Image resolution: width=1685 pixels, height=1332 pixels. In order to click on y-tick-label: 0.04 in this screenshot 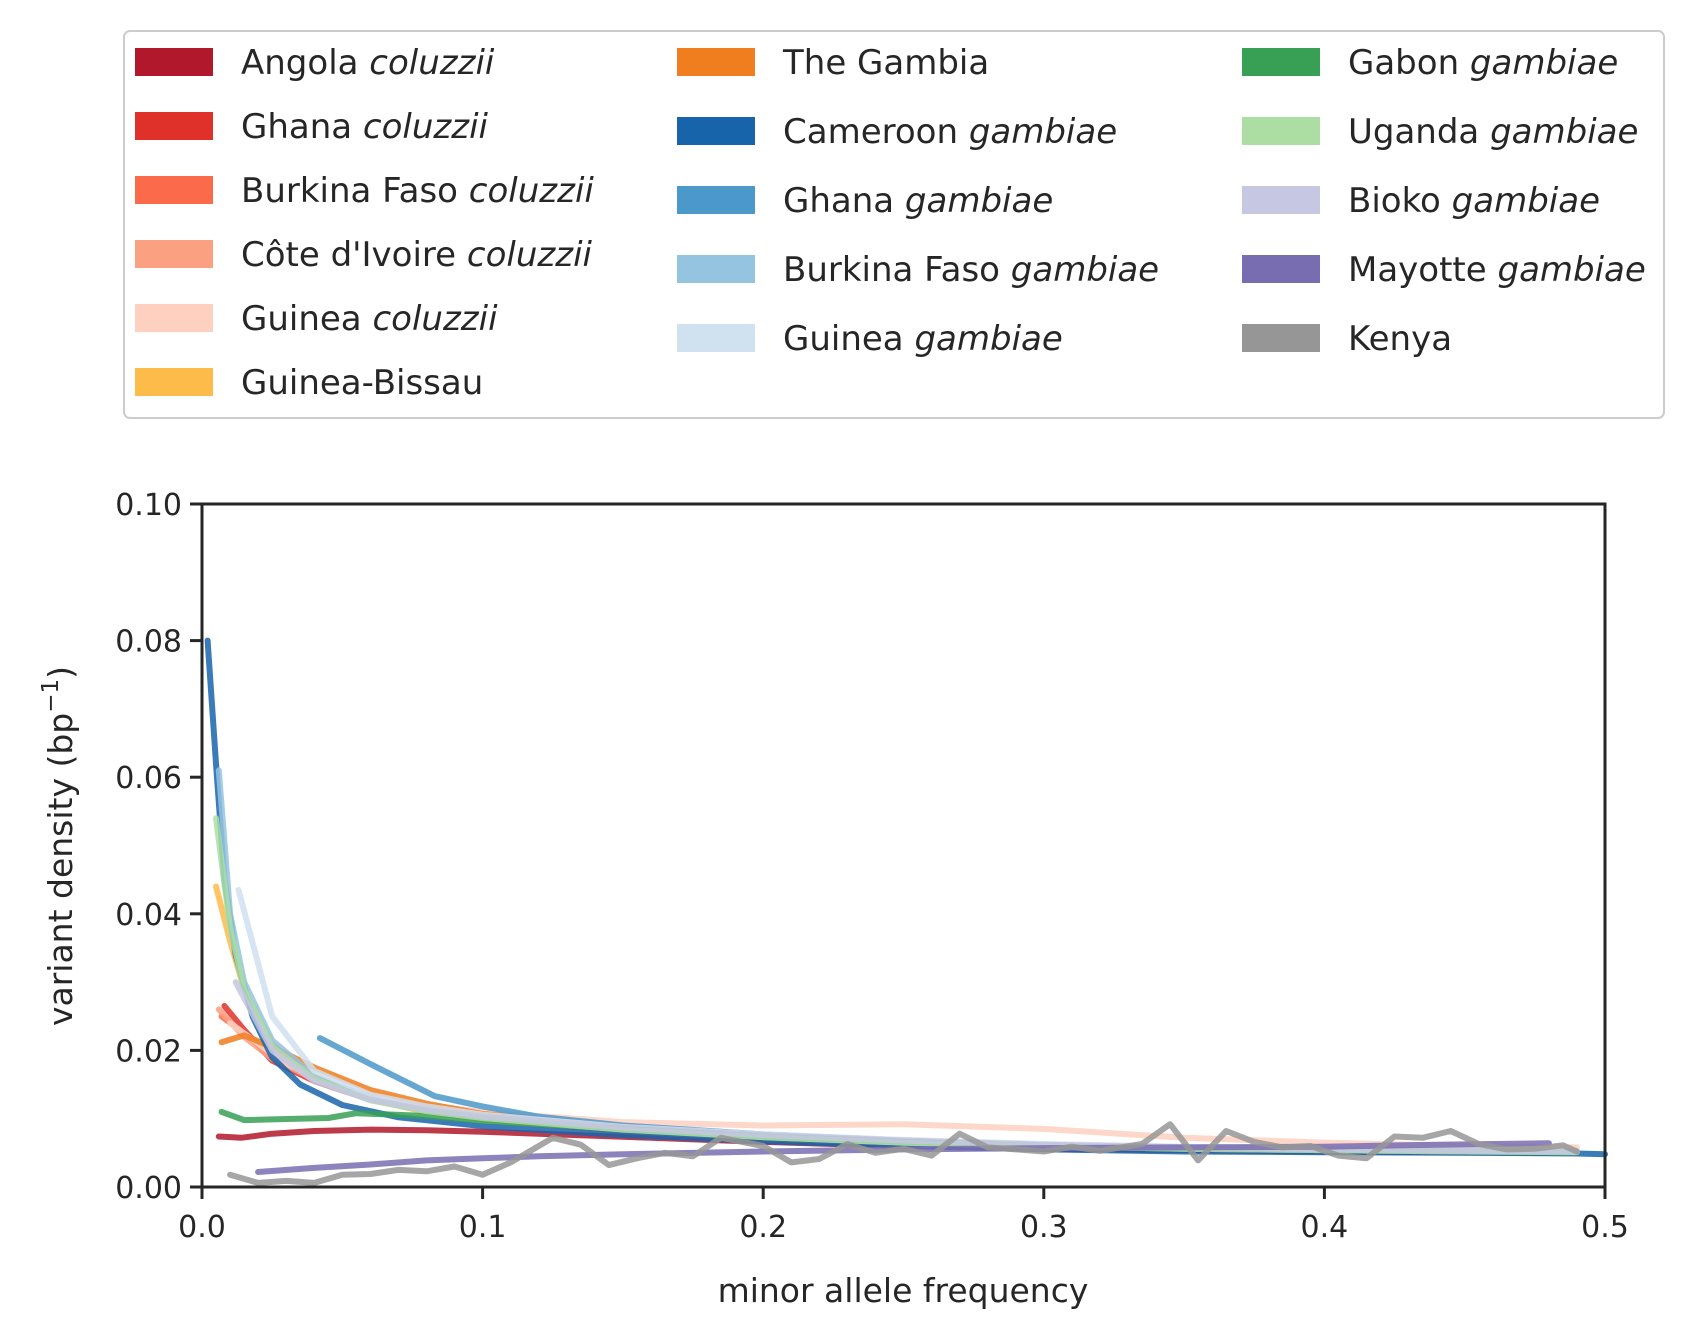, I will do `click(148, 915)`.